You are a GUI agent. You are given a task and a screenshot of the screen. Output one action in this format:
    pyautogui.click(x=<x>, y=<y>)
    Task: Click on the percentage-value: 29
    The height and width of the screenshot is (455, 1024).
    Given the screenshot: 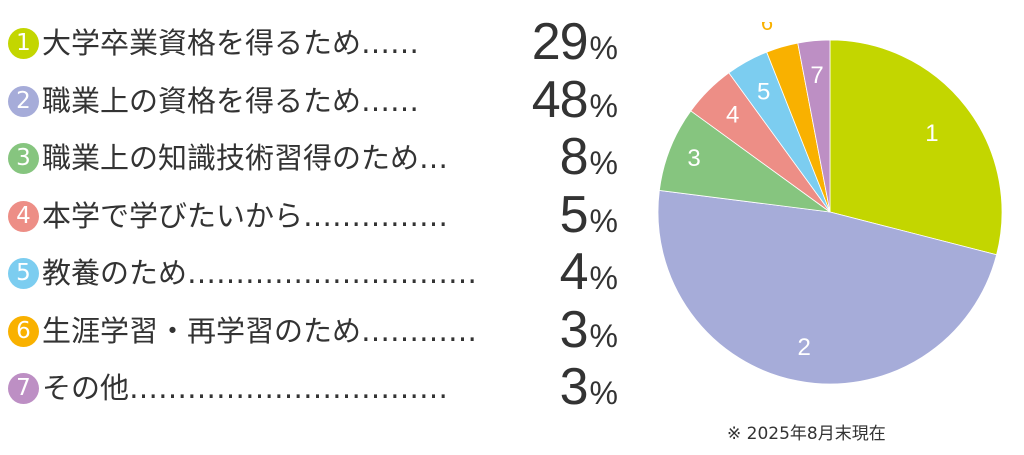 What is the action you would take?
    pyautogui.click(x=560, y=42)
    